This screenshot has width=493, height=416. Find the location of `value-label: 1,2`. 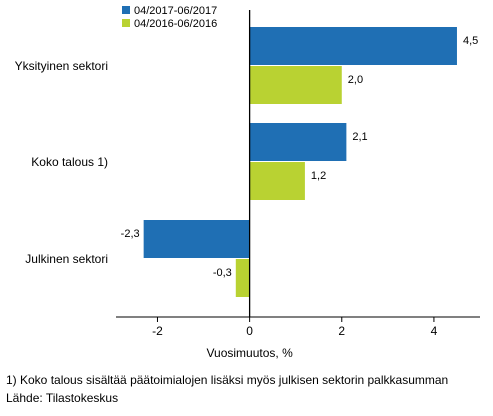

value-label: 1,2 is located at coordinates (318, 176).